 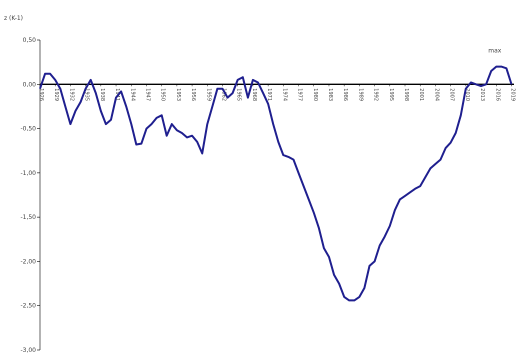 What do you see at coordinates (224, 94) in the screenshot?
I see `x-tick-label: 1962` at bounding box center [224, 94].